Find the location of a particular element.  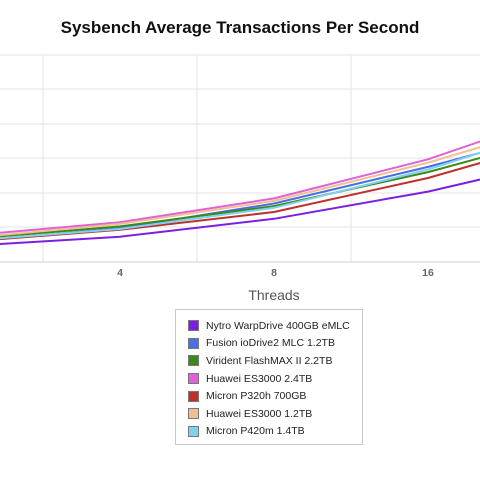

x-axis-label: Threads is located at coordinates (274, 295).